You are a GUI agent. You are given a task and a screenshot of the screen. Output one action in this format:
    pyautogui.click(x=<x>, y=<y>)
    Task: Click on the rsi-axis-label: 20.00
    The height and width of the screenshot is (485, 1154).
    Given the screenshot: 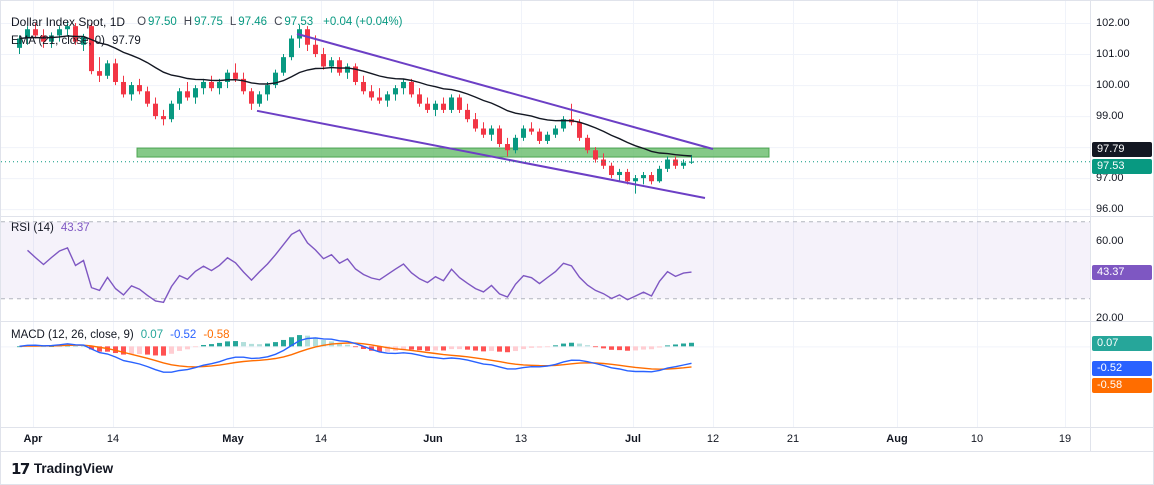 What is the action you would take?
    pyautogui.click(x=1110, y=317)
    